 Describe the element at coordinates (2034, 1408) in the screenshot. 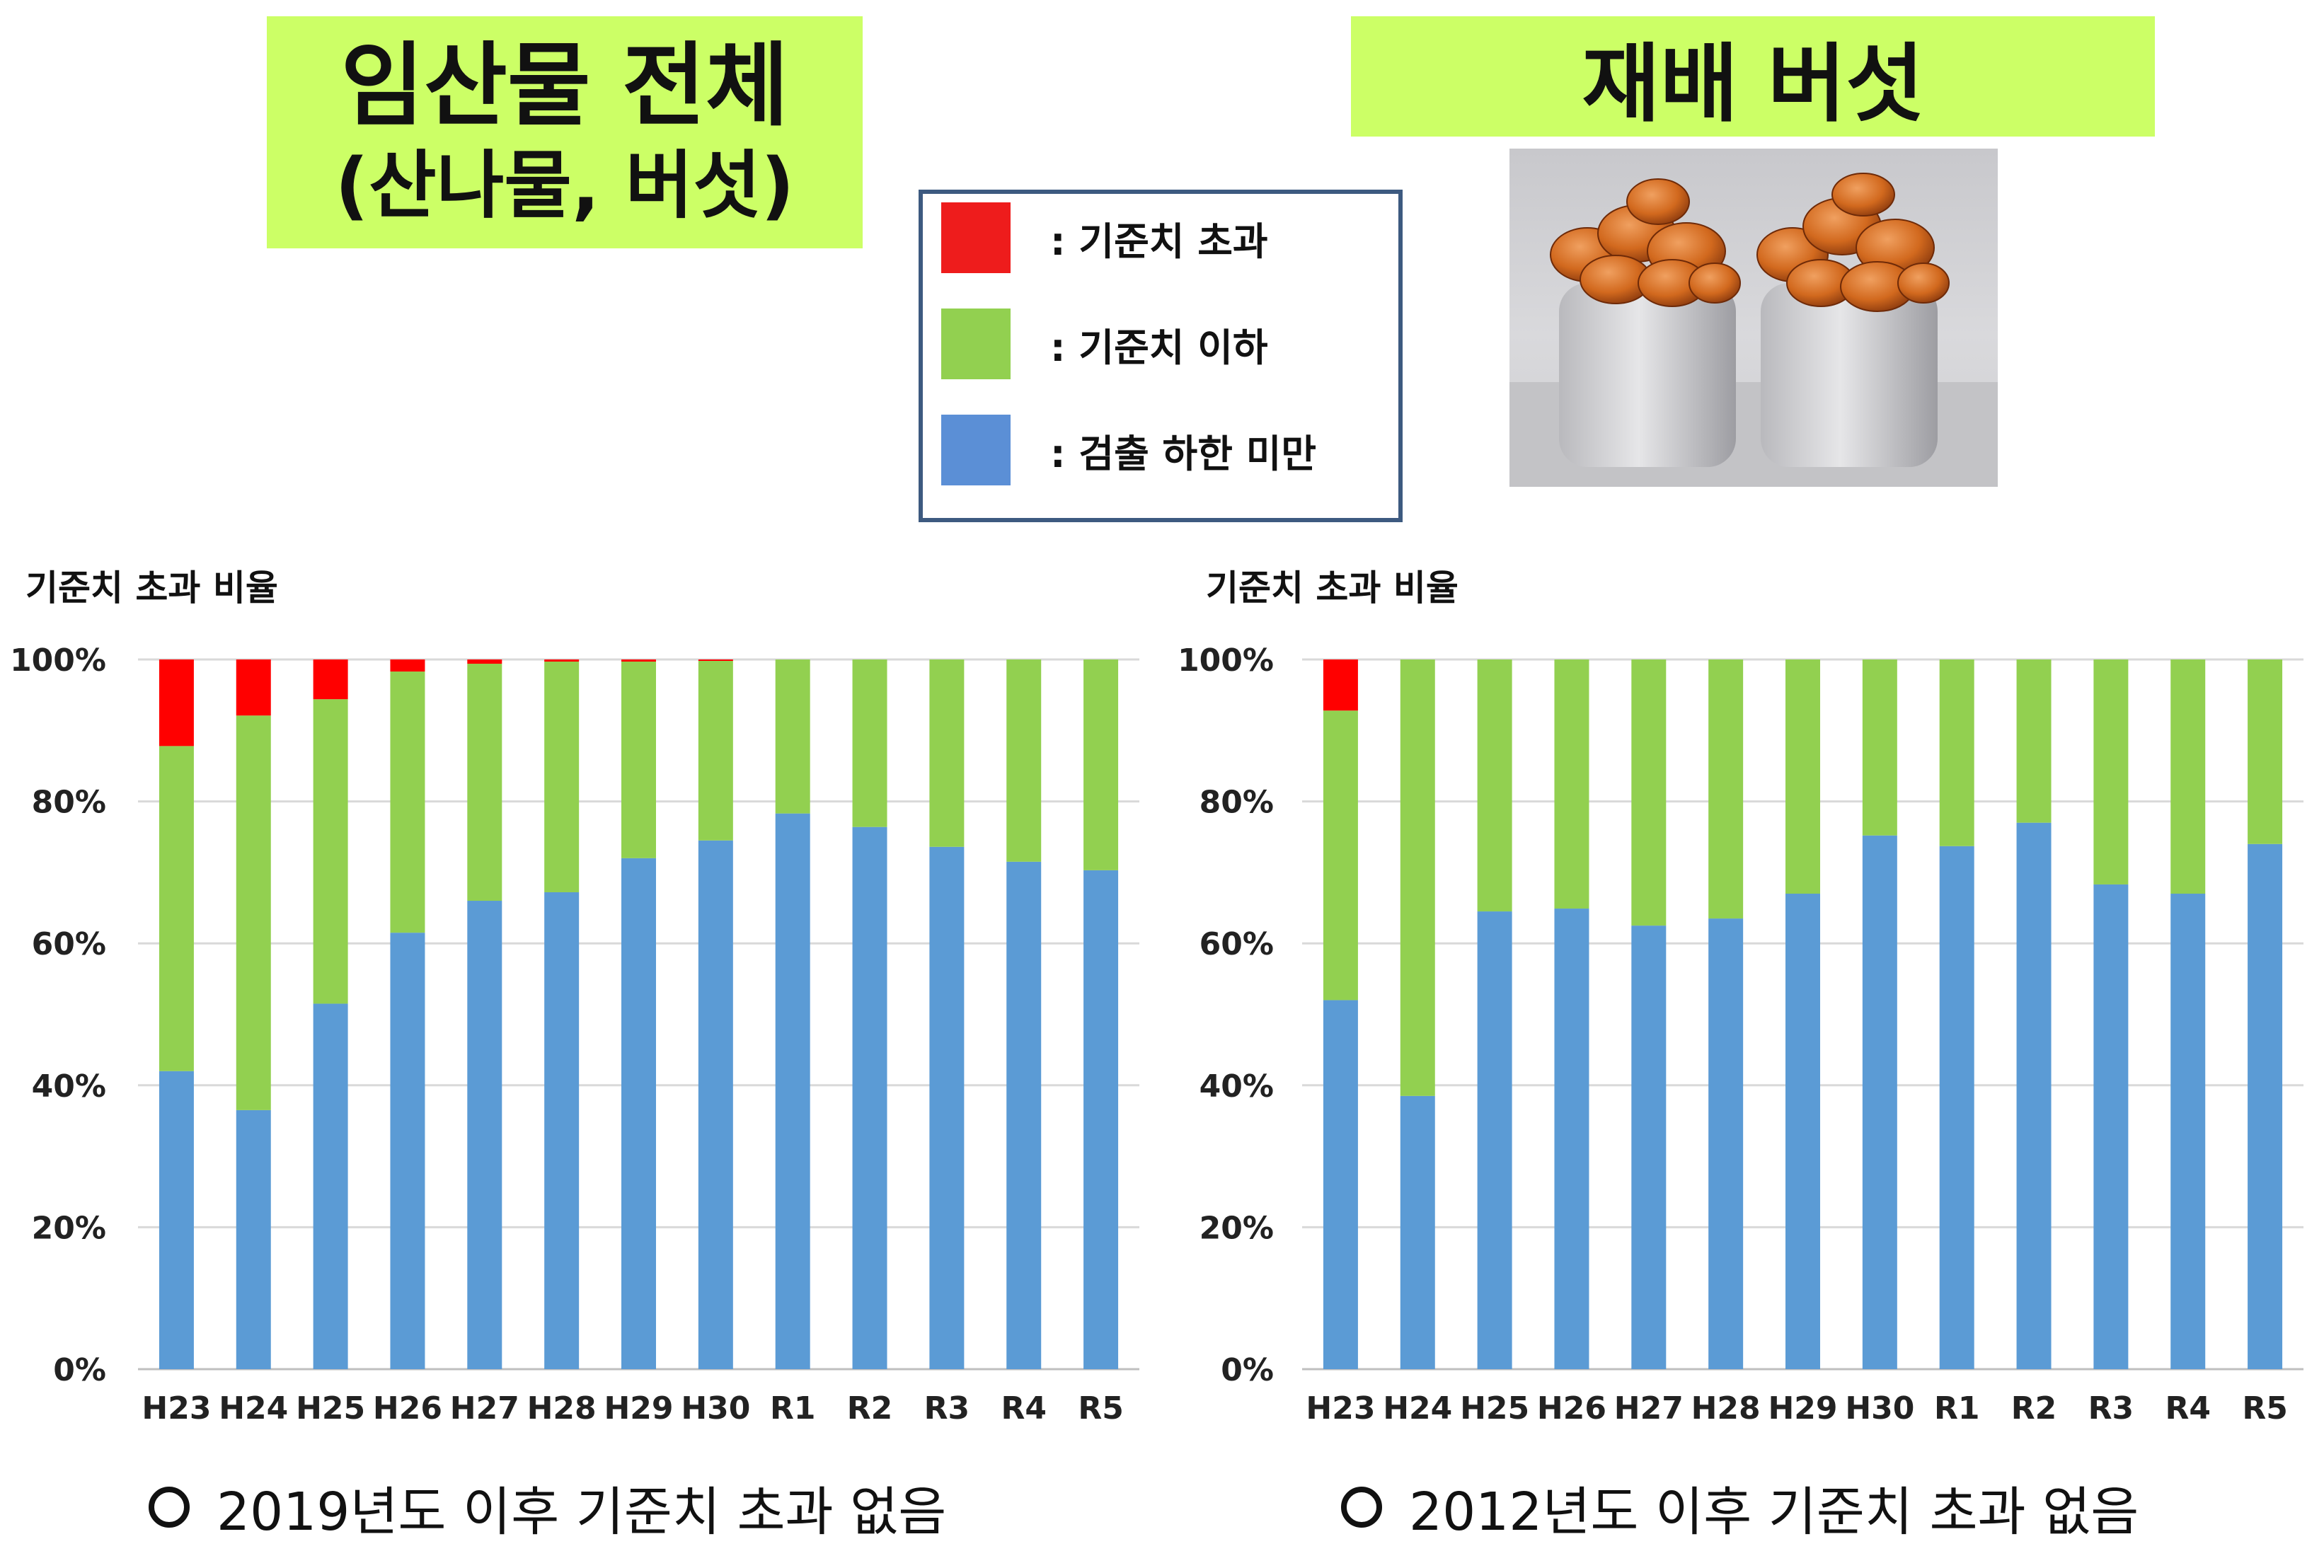

I see `x-tick-label: R2` at that location.